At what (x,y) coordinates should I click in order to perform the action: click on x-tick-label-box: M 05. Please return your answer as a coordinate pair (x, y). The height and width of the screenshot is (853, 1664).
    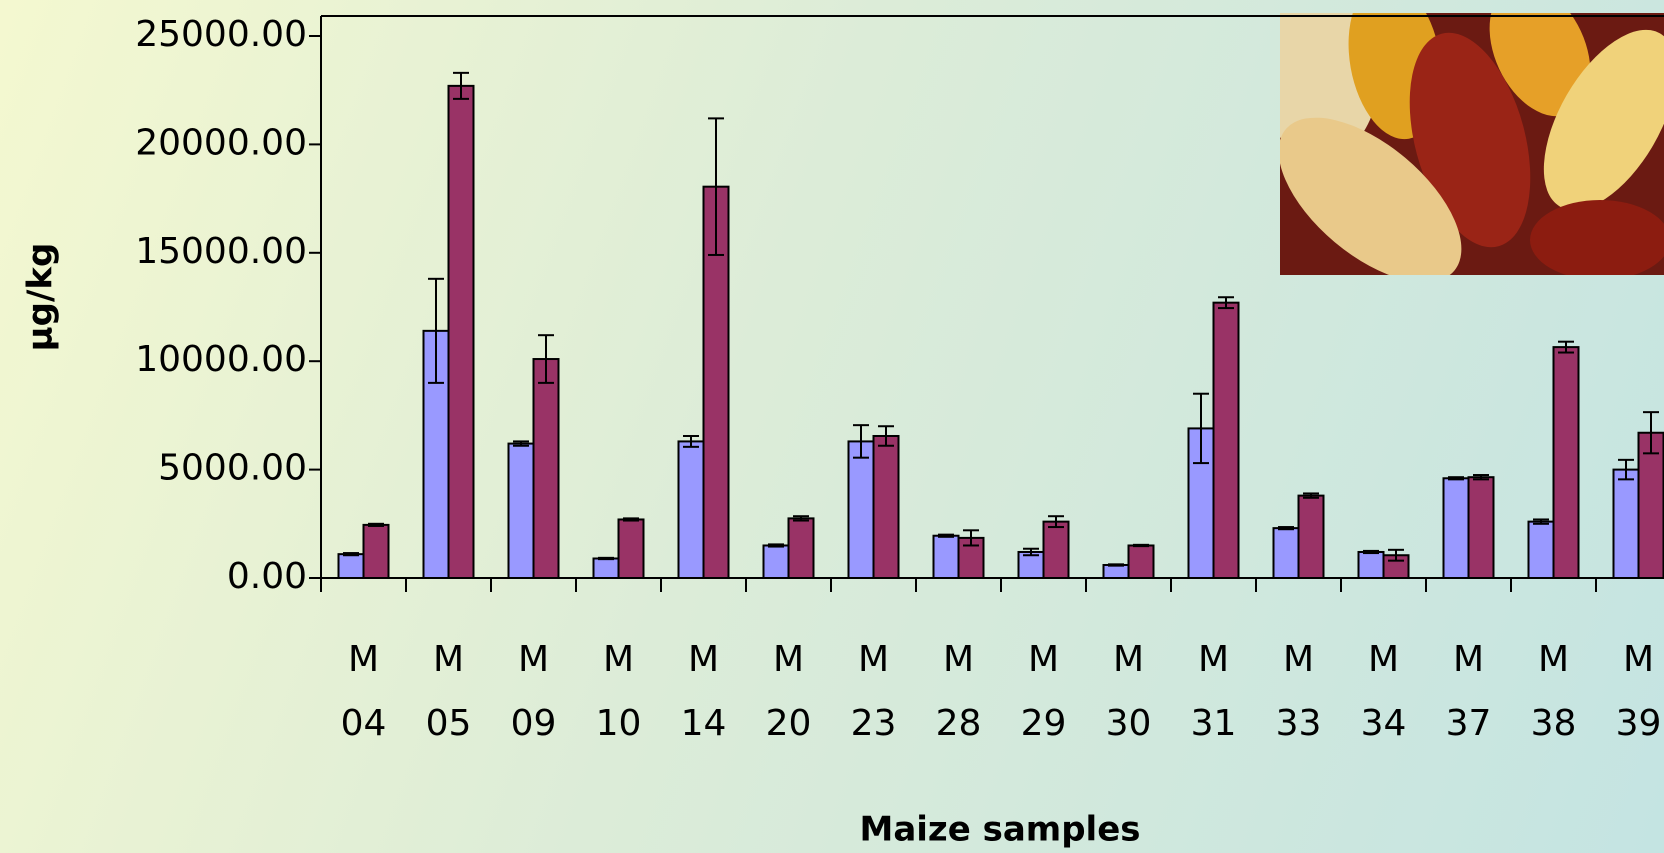
    Looking at the image, I should click on (448, 691).